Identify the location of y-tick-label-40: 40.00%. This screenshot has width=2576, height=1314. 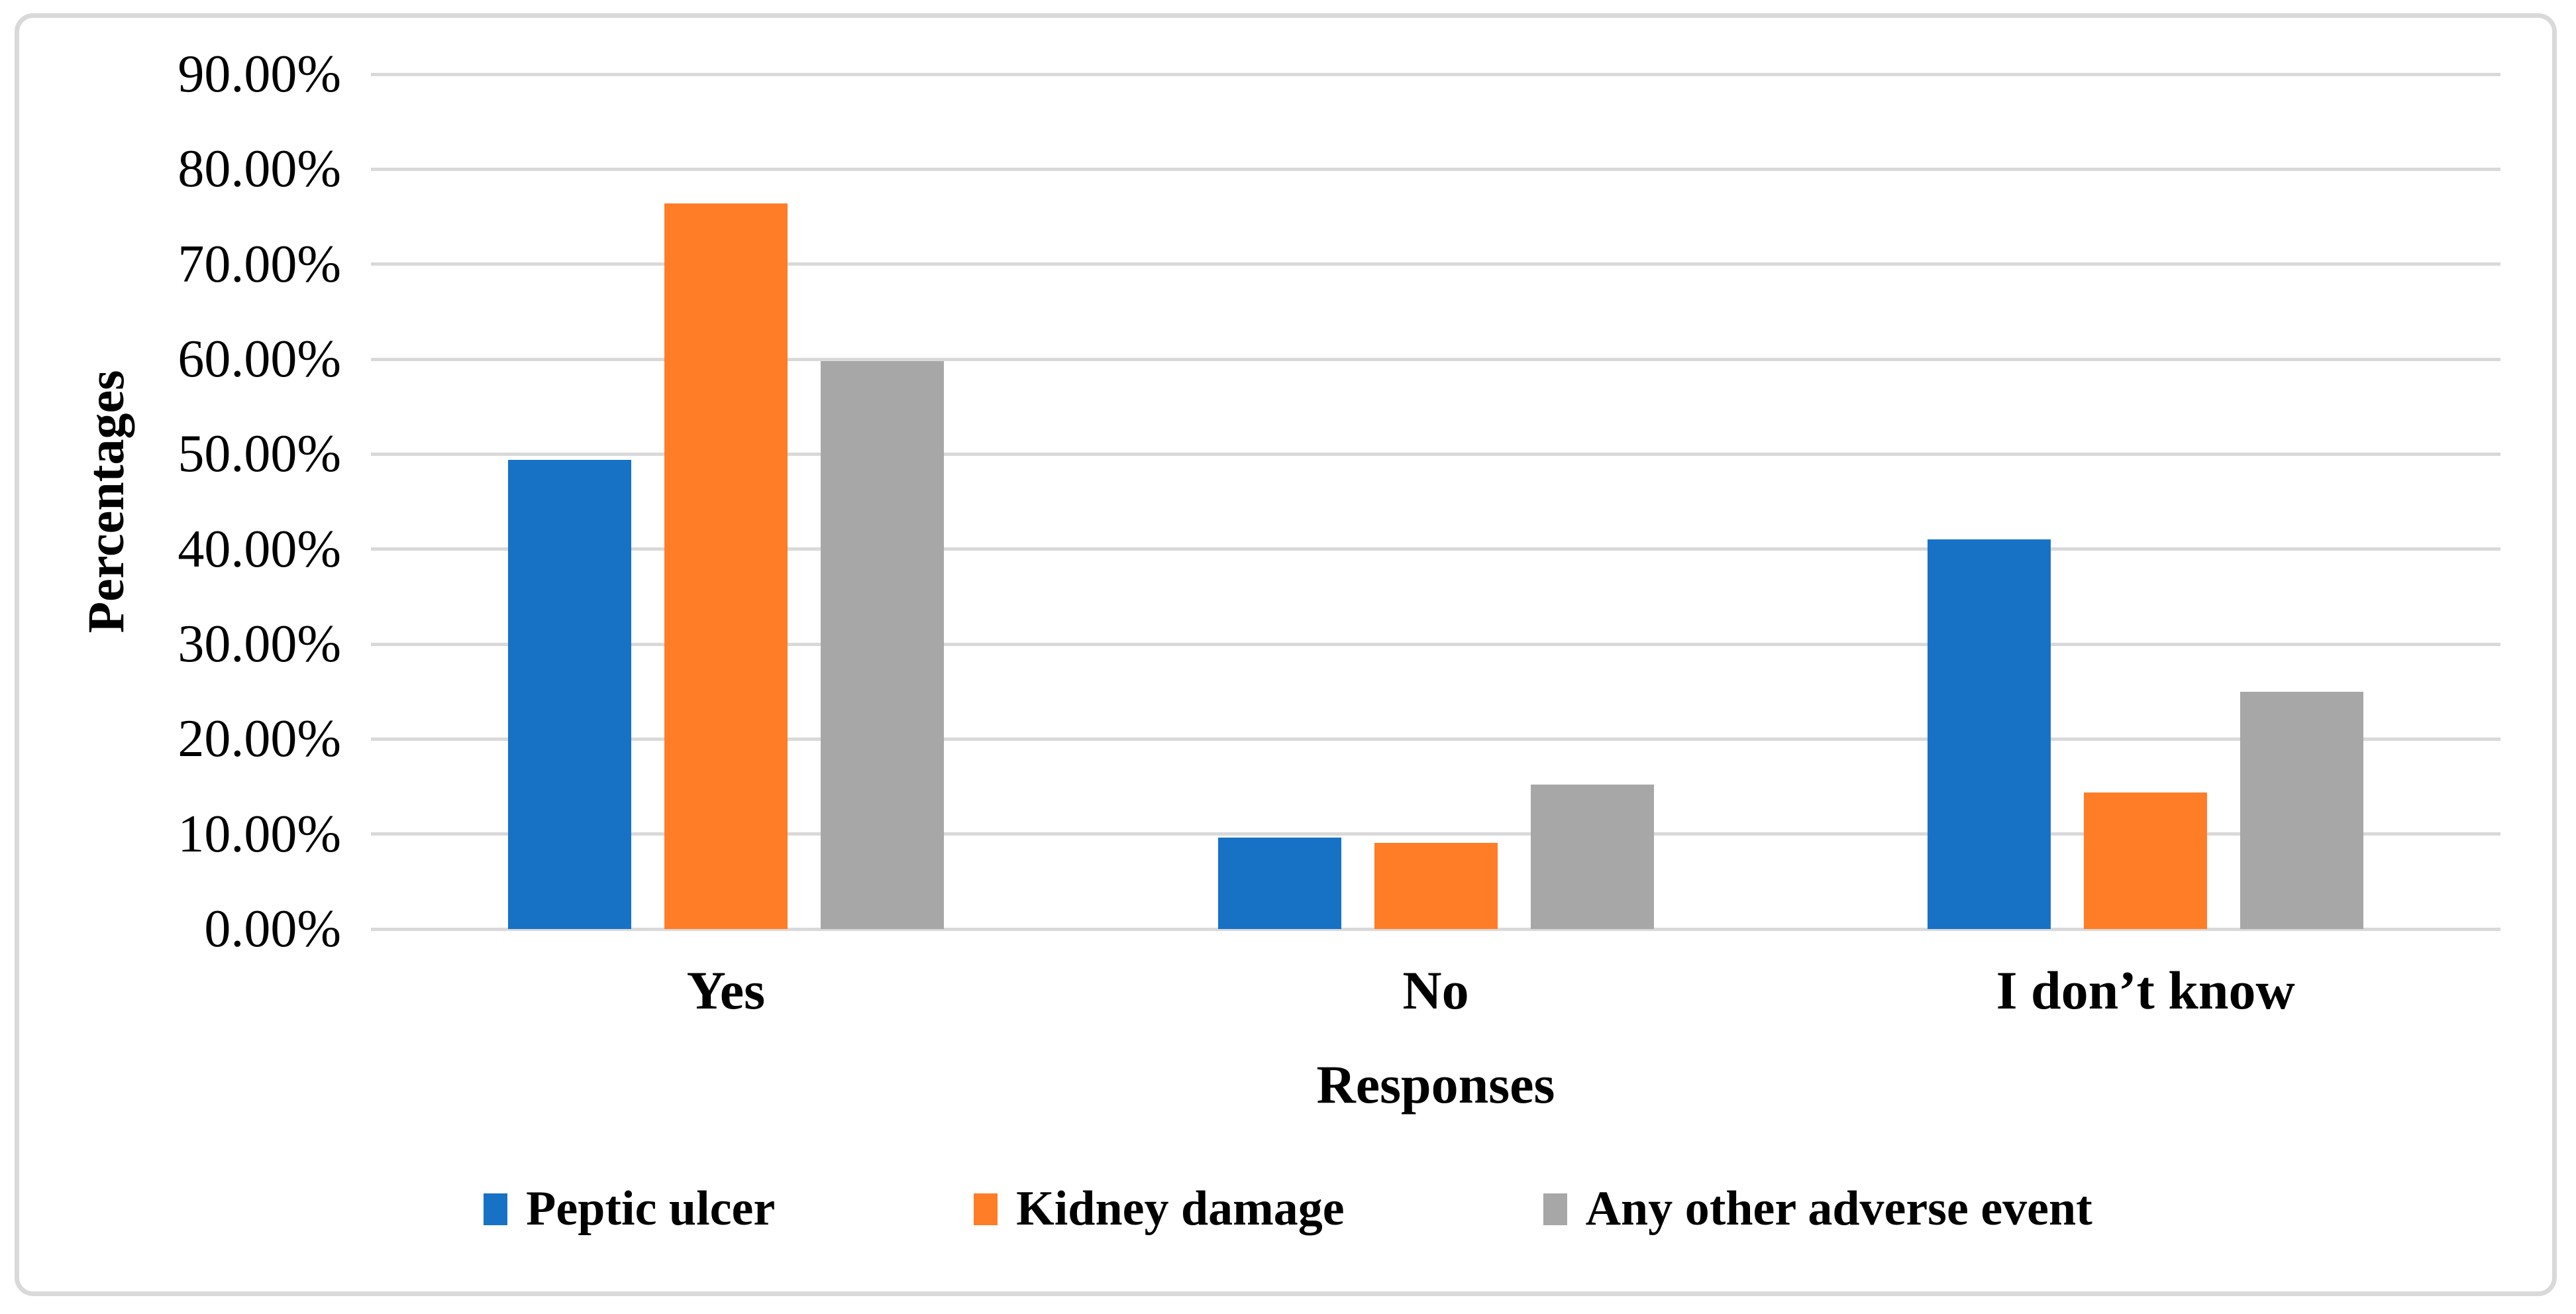
(259, 549).